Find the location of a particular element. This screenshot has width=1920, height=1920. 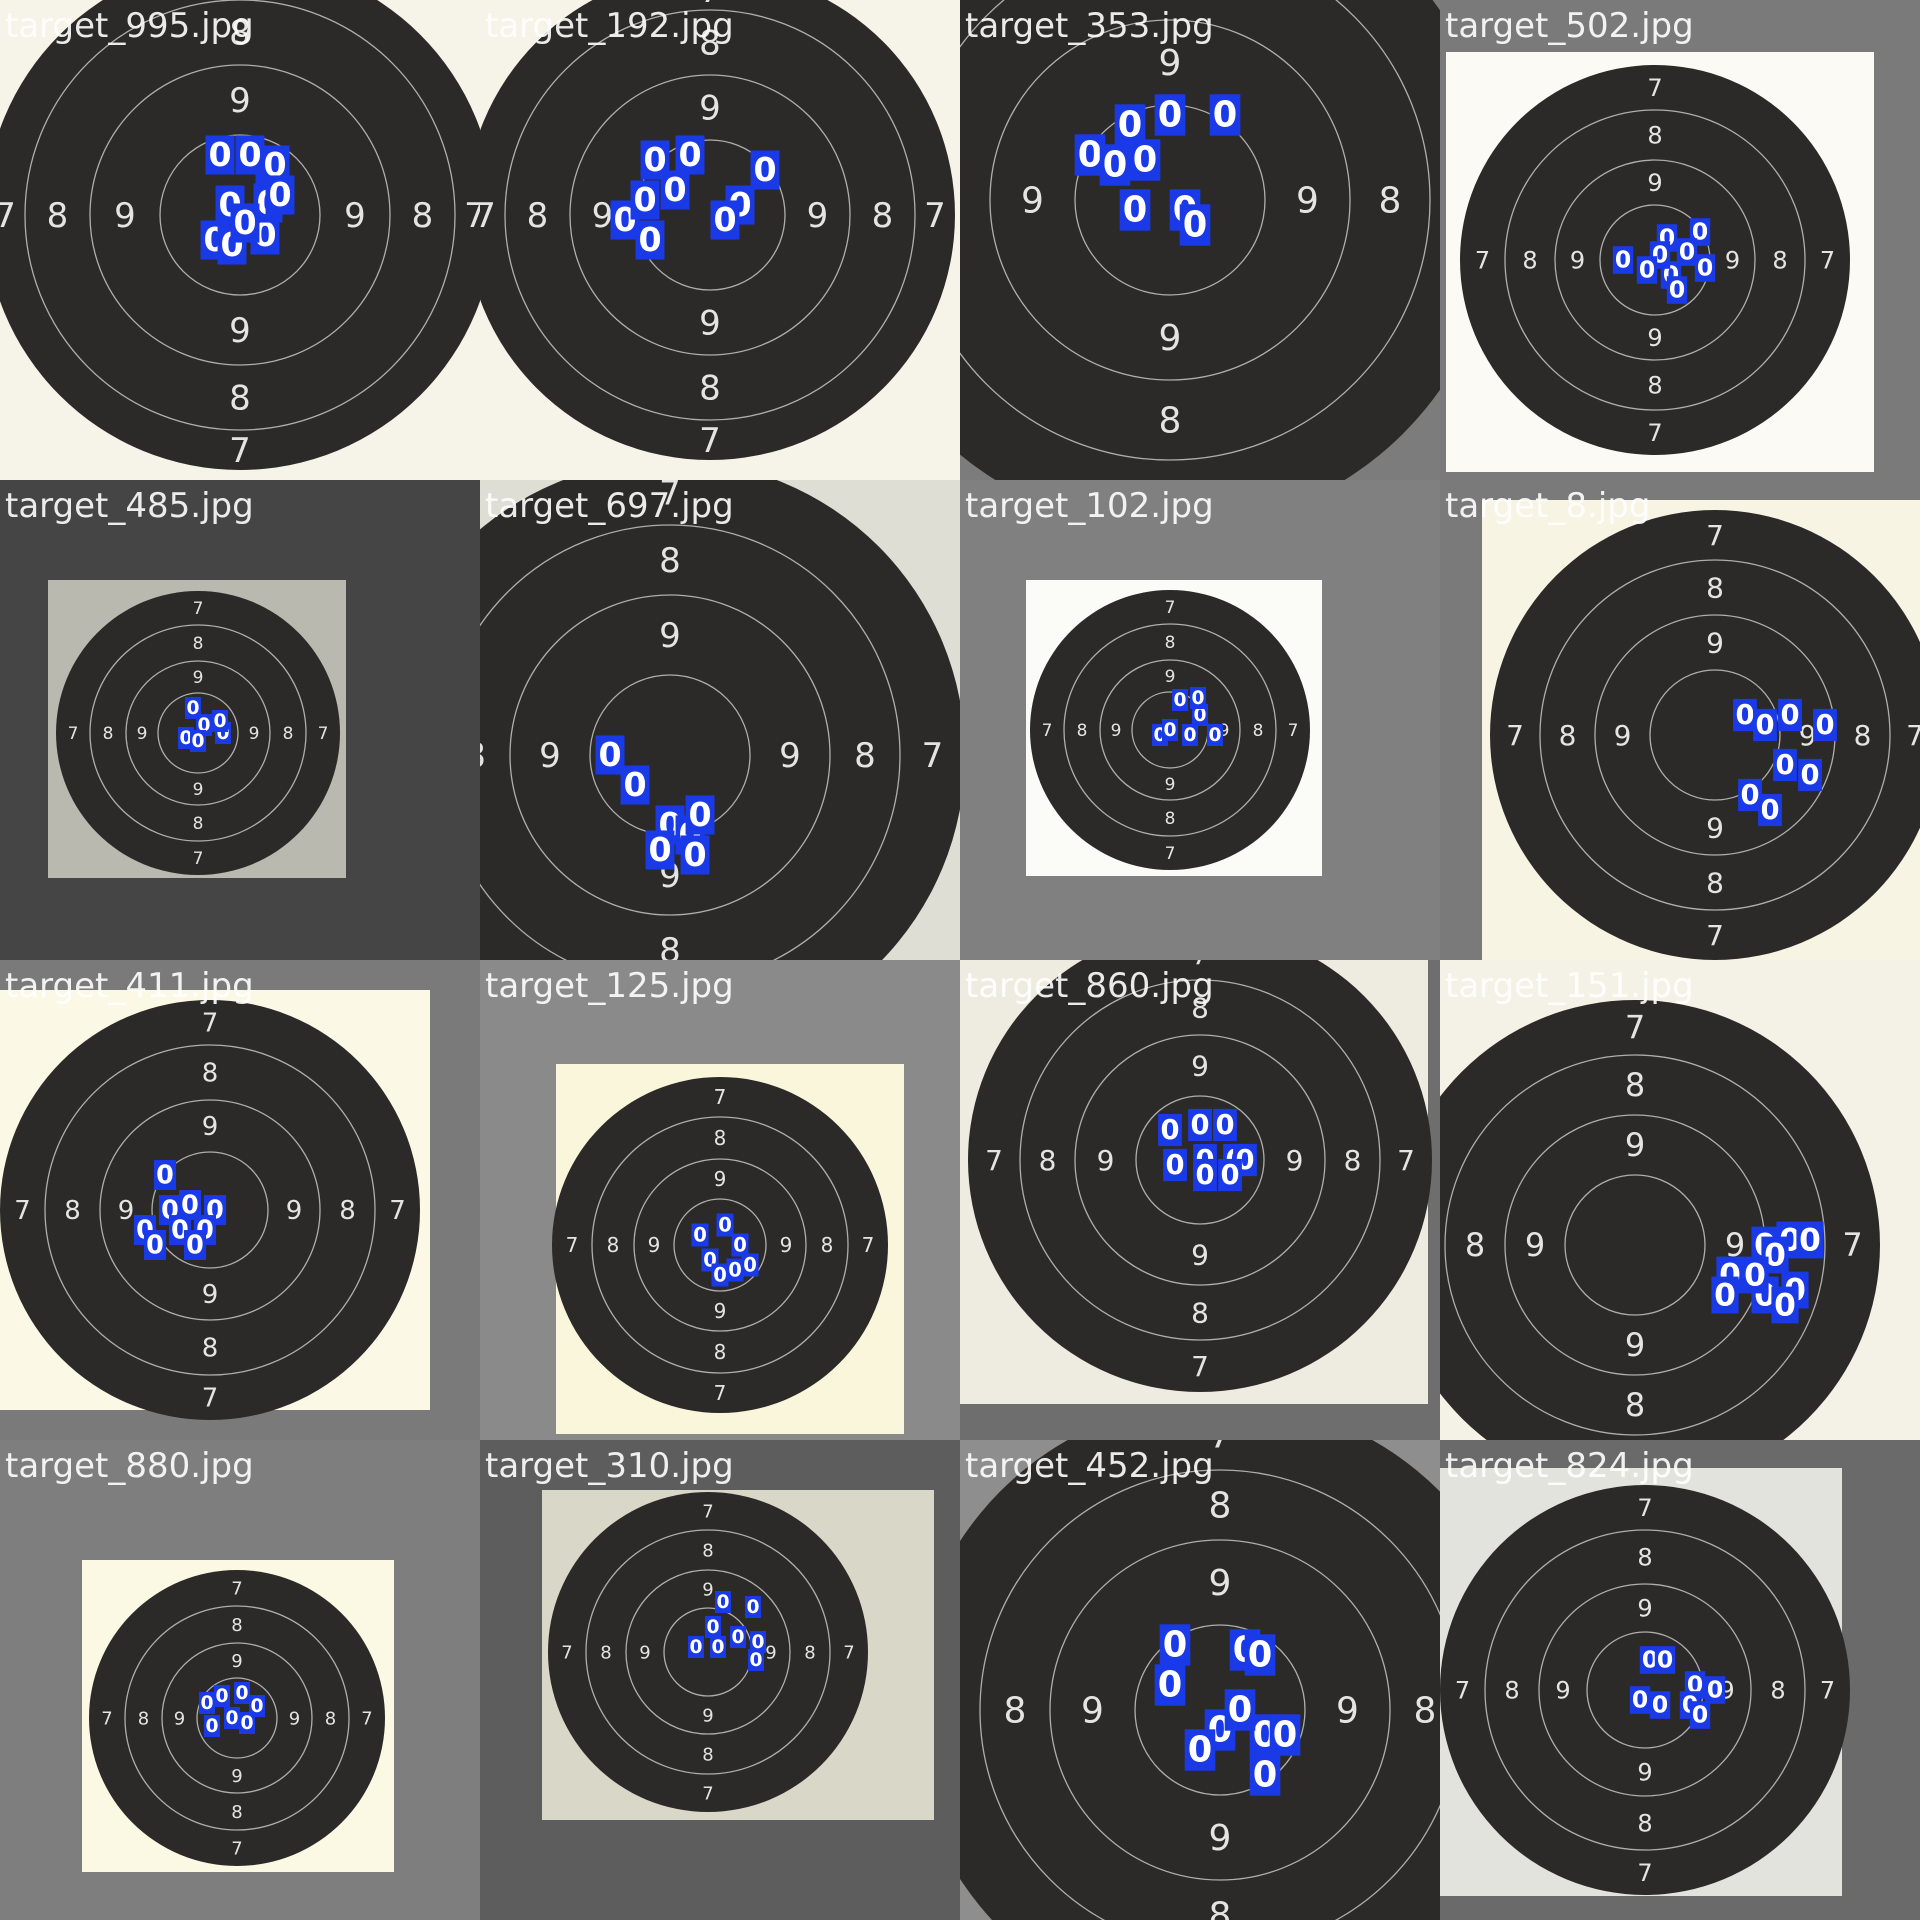

target-tile: 7 7 7 7 8 8 8 8 9 9 9 9 0 0 0 0 0 0 target_485.jpg is located at coordinates (240, 720).